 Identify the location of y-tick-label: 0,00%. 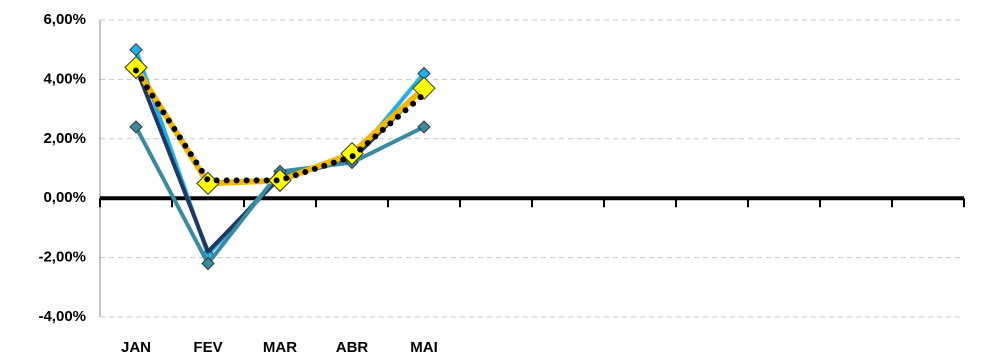
(64, 197).